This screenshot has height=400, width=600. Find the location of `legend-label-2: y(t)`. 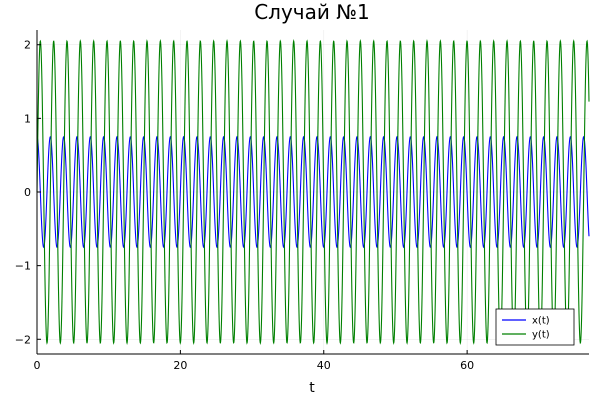

legend-label-2: y(t) is located at coordinates (541, 335).